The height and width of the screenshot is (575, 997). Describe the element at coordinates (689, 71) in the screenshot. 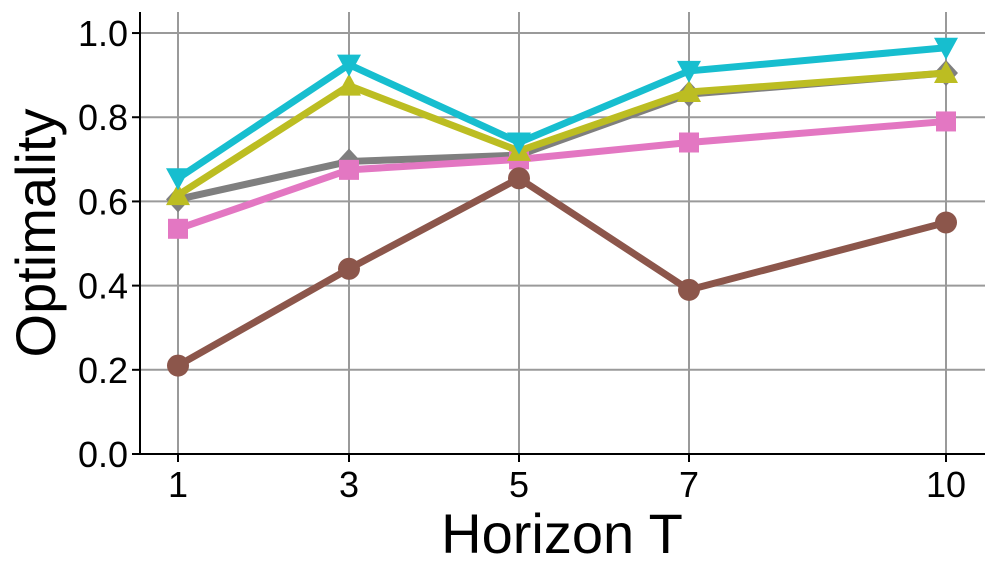

I see `data-point-triangle-down-x7` at that location.